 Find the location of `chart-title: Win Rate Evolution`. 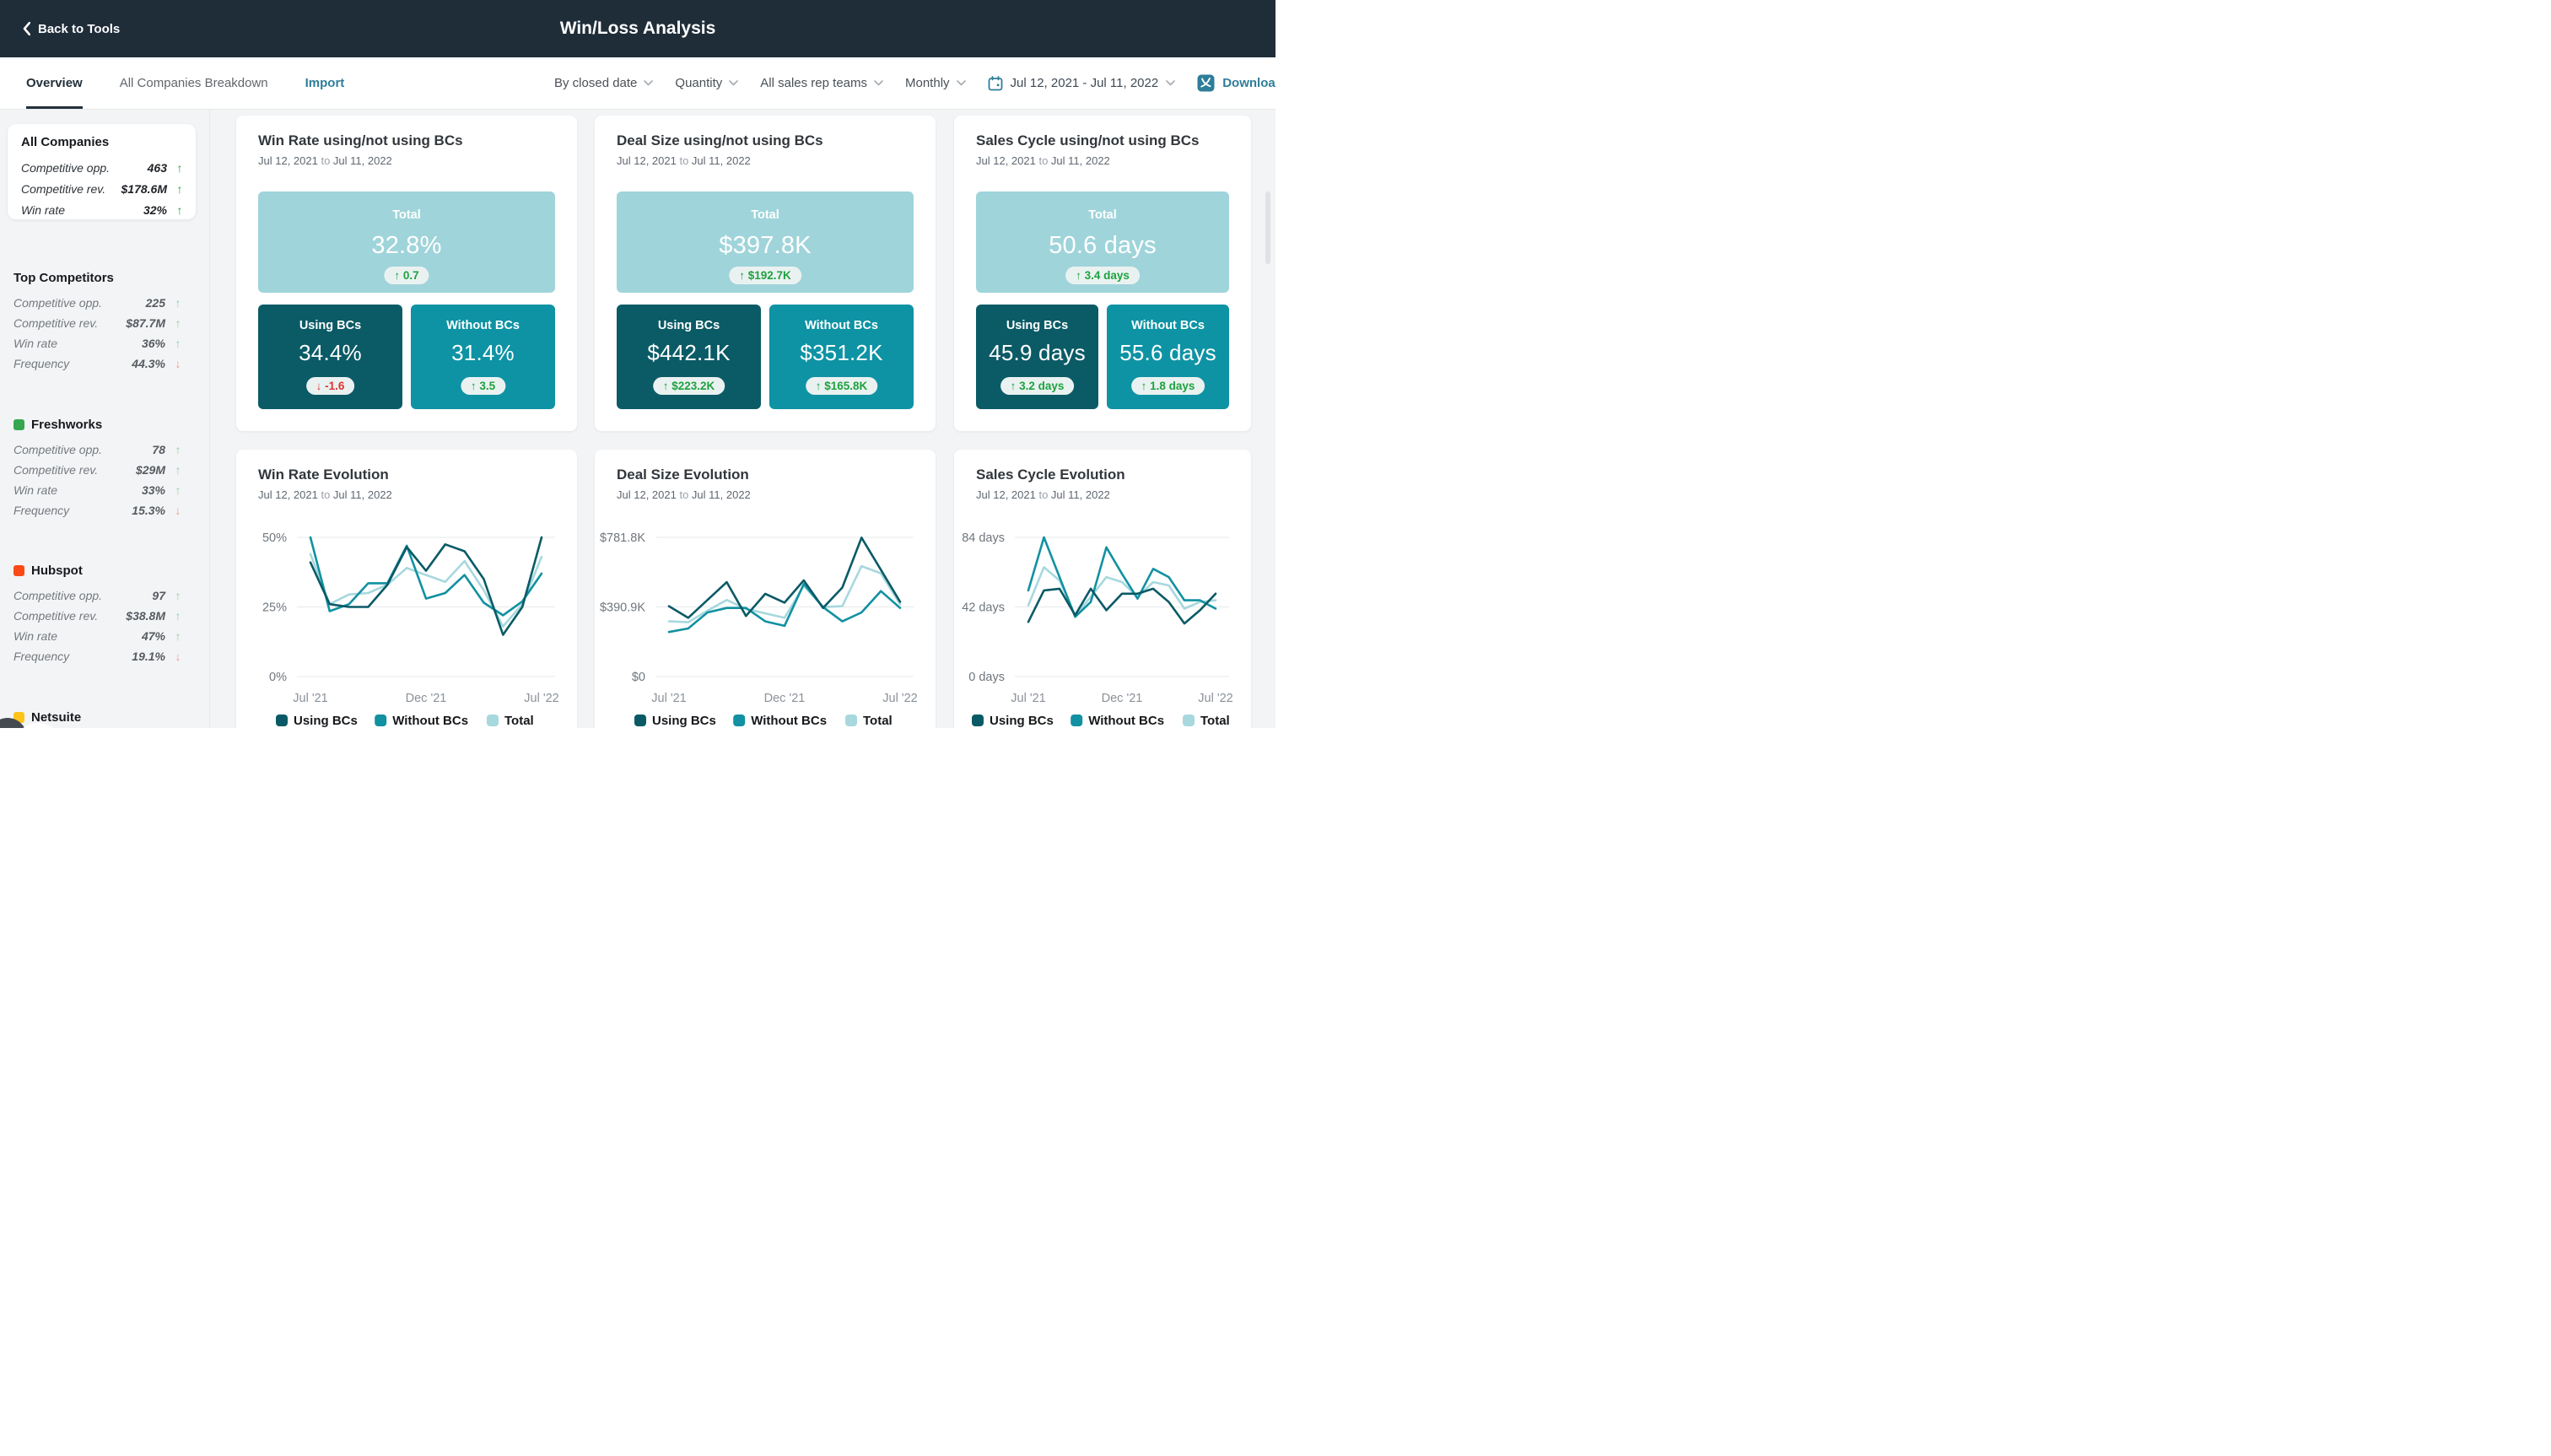

chart-title: Win Rate Evolution is located at coordinates (323, 475).